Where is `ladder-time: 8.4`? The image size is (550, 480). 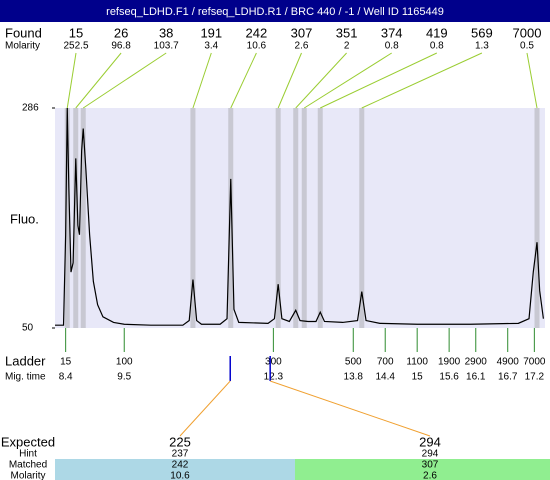
ladder-time: 8.4 is located at coordinates (66, 377).